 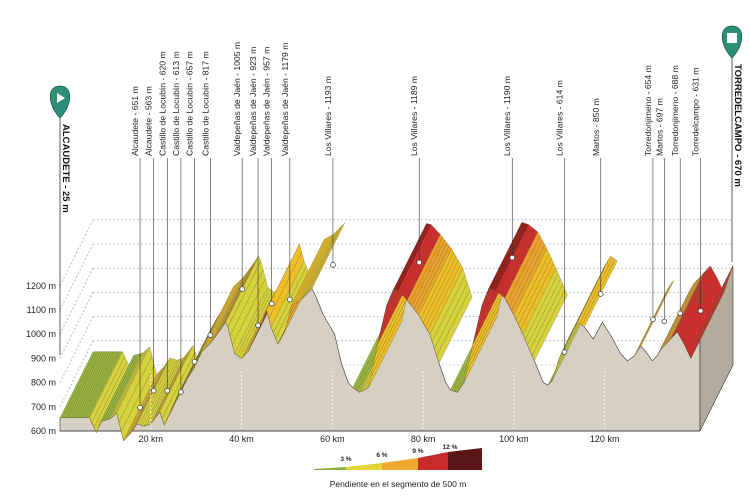 What do you see at coordinates (675, 110) in the screenshot?
I see `waypoint-label: Torredonjimeno - 688 m` at bounding box center [675, 110].